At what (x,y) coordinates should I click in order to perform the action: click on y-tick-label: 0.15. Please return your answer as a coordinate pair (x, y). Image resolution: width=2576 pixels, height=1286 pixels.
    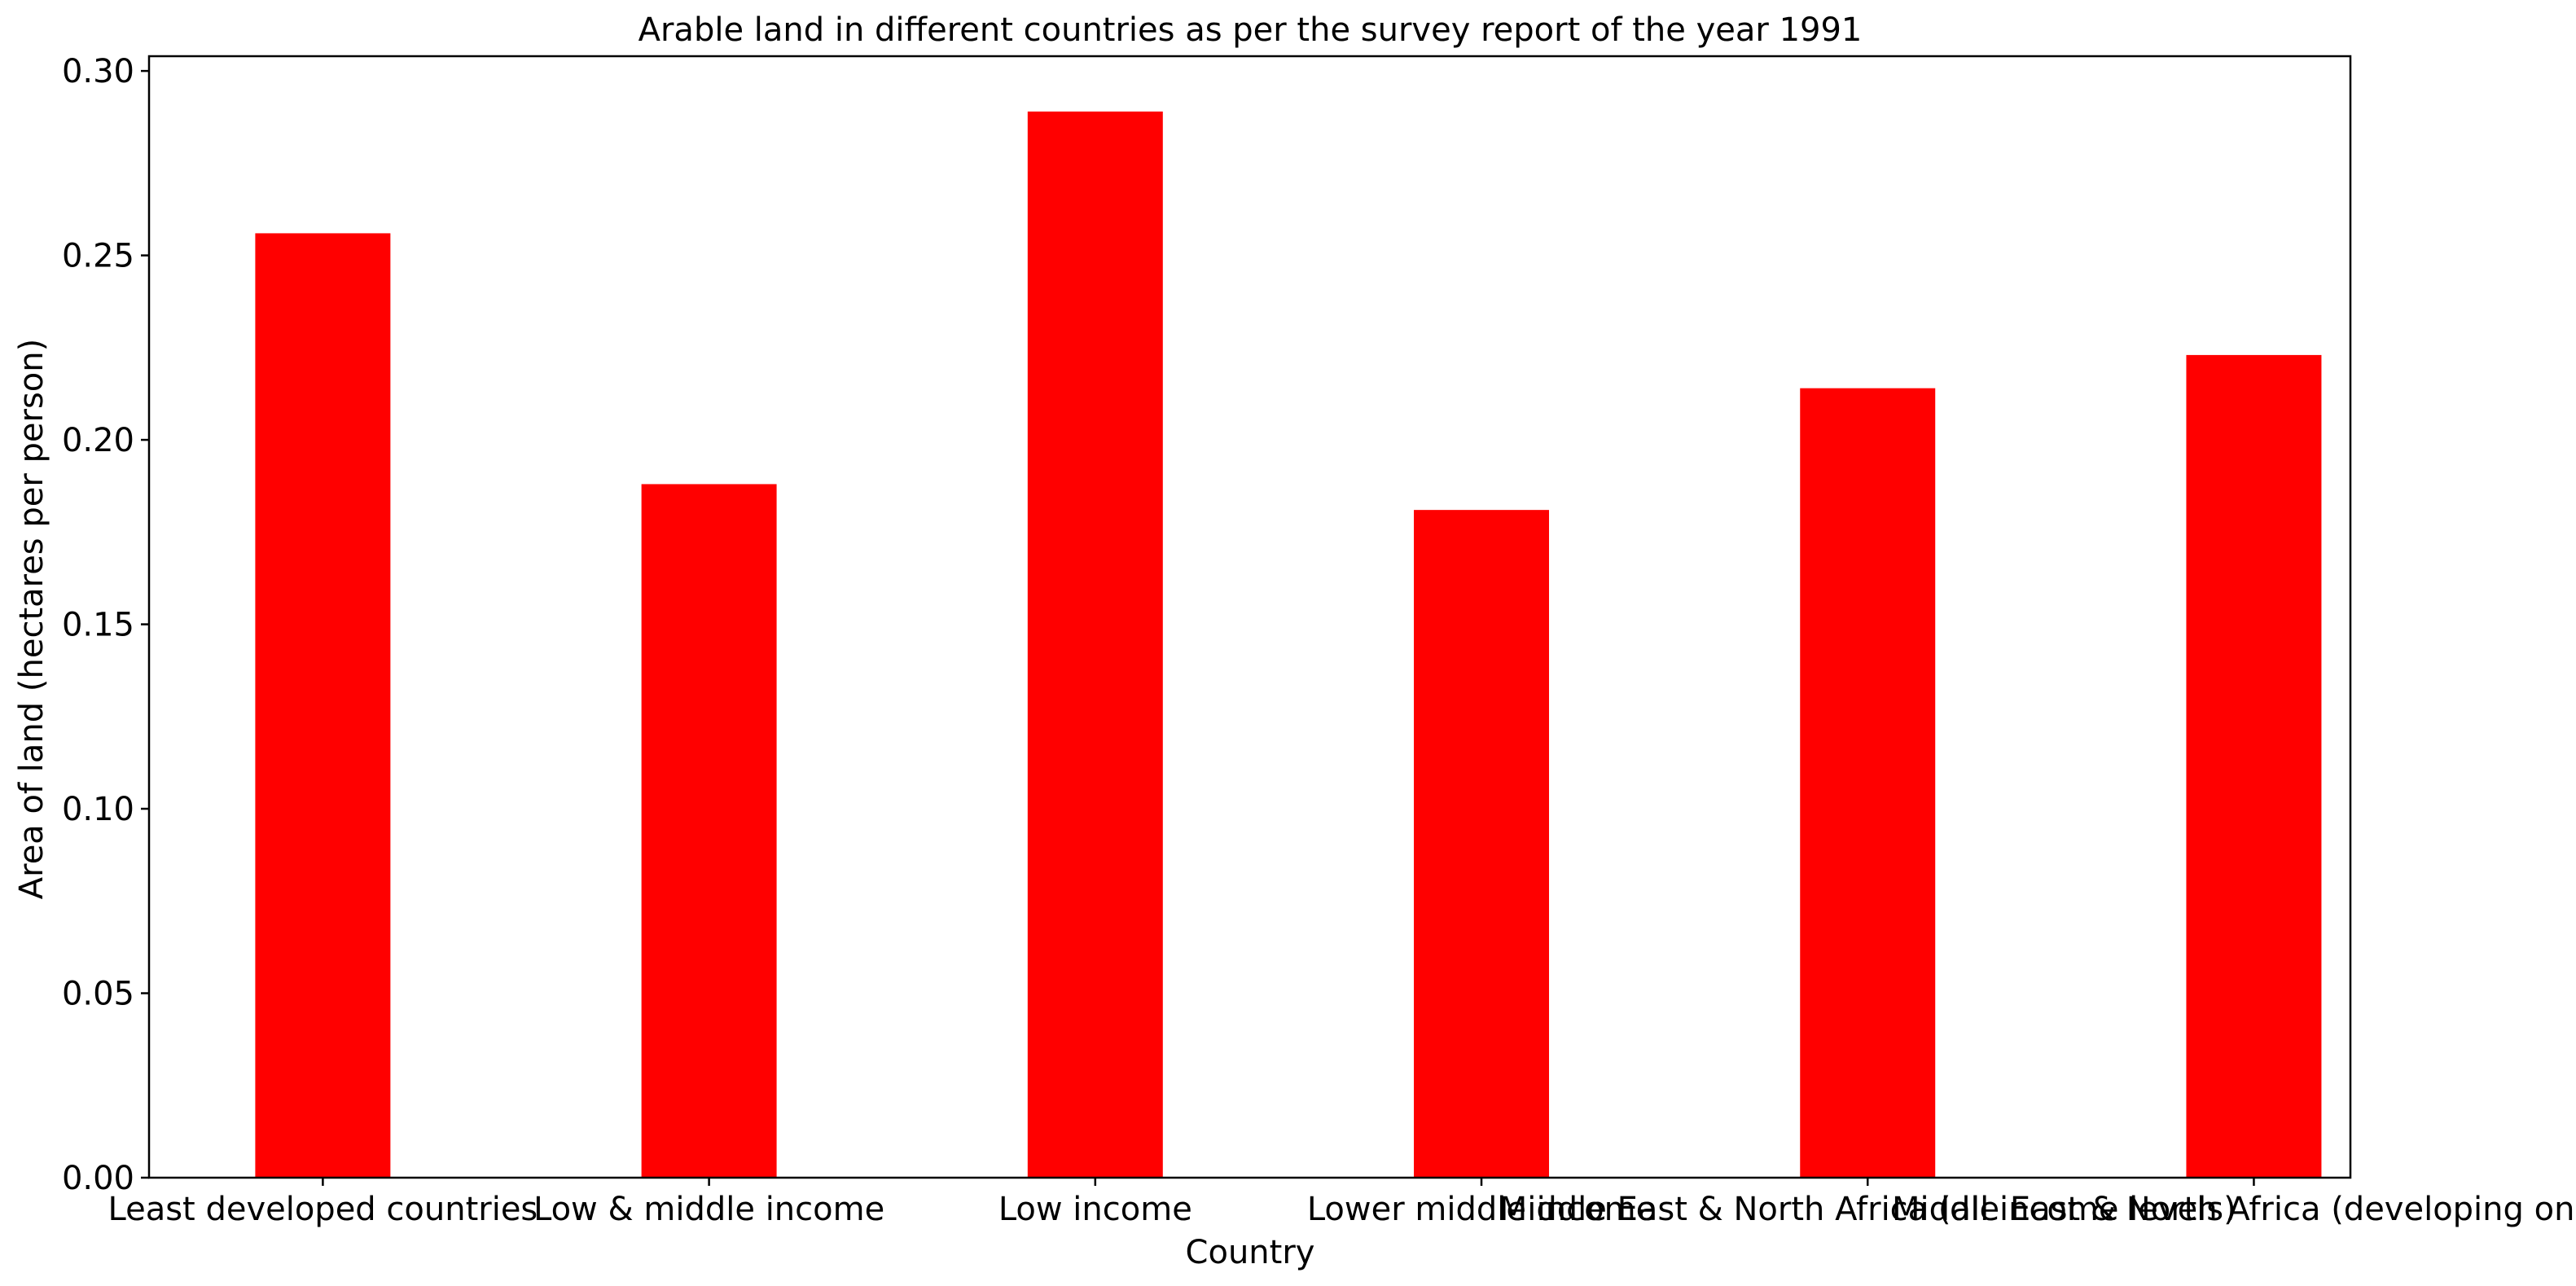
    Looking at the image, I should click on (98, 625).